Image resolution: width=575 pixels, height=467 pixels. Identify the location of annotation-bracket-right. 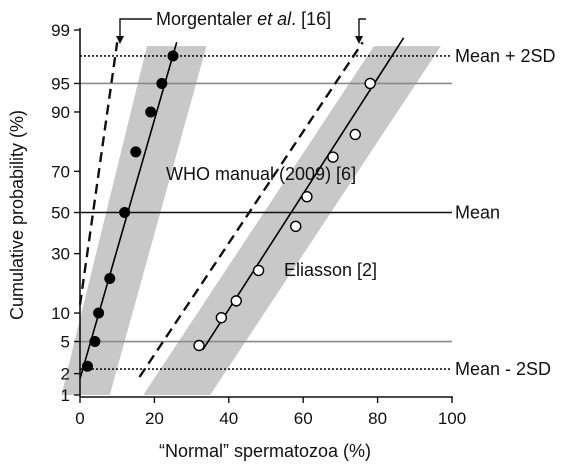
(362, 28).